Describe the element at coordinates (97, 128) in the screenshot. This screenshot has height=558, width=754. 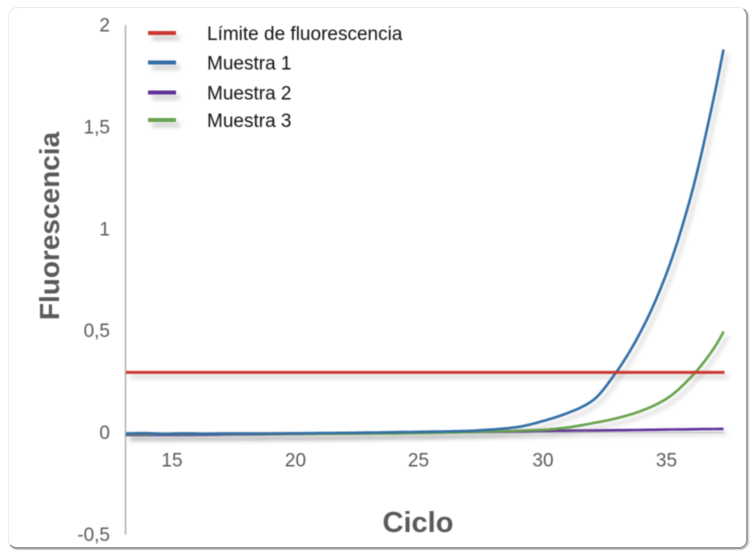
I see `svg-text: 1,5` at that location.